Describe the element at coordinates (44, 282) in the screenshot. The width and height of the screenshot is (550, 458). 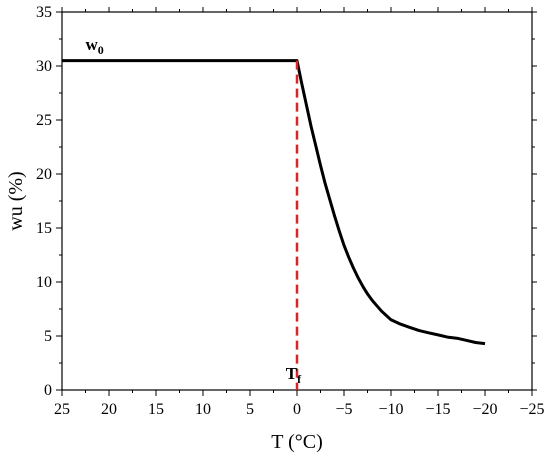
I see `y-tick-label: 10` at that location.